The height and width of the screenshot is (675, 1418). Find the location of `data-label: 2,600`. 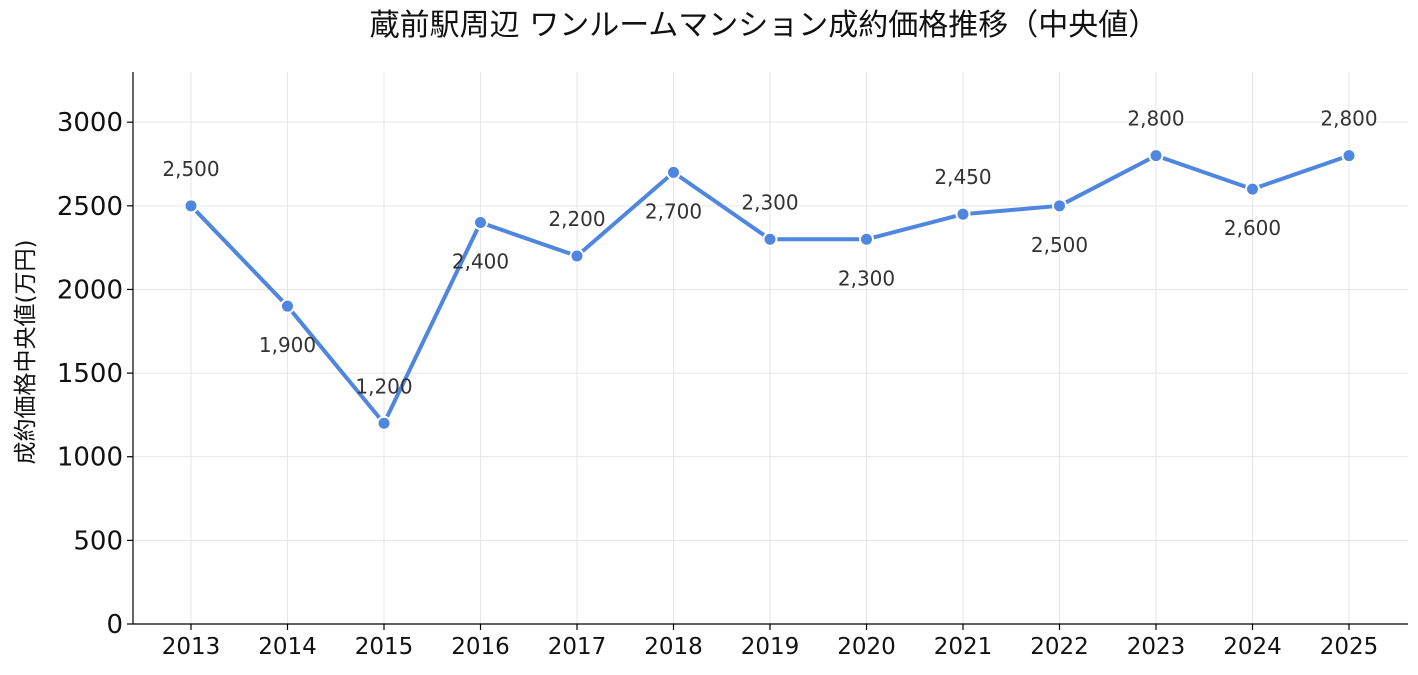

data-label: 2,600 is located at coordinates (1252, 228).